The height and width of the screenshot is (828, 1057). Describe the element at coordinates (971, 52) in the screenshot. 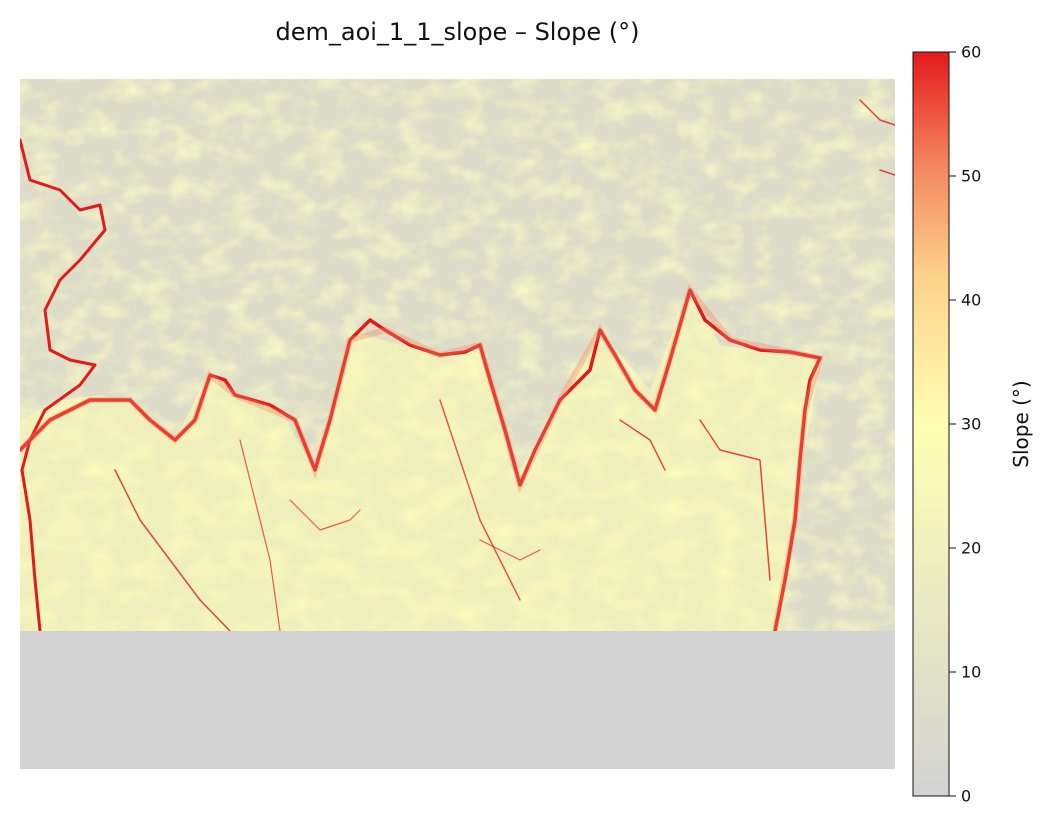

I see `colorbar-tick-label: 60` at that location.